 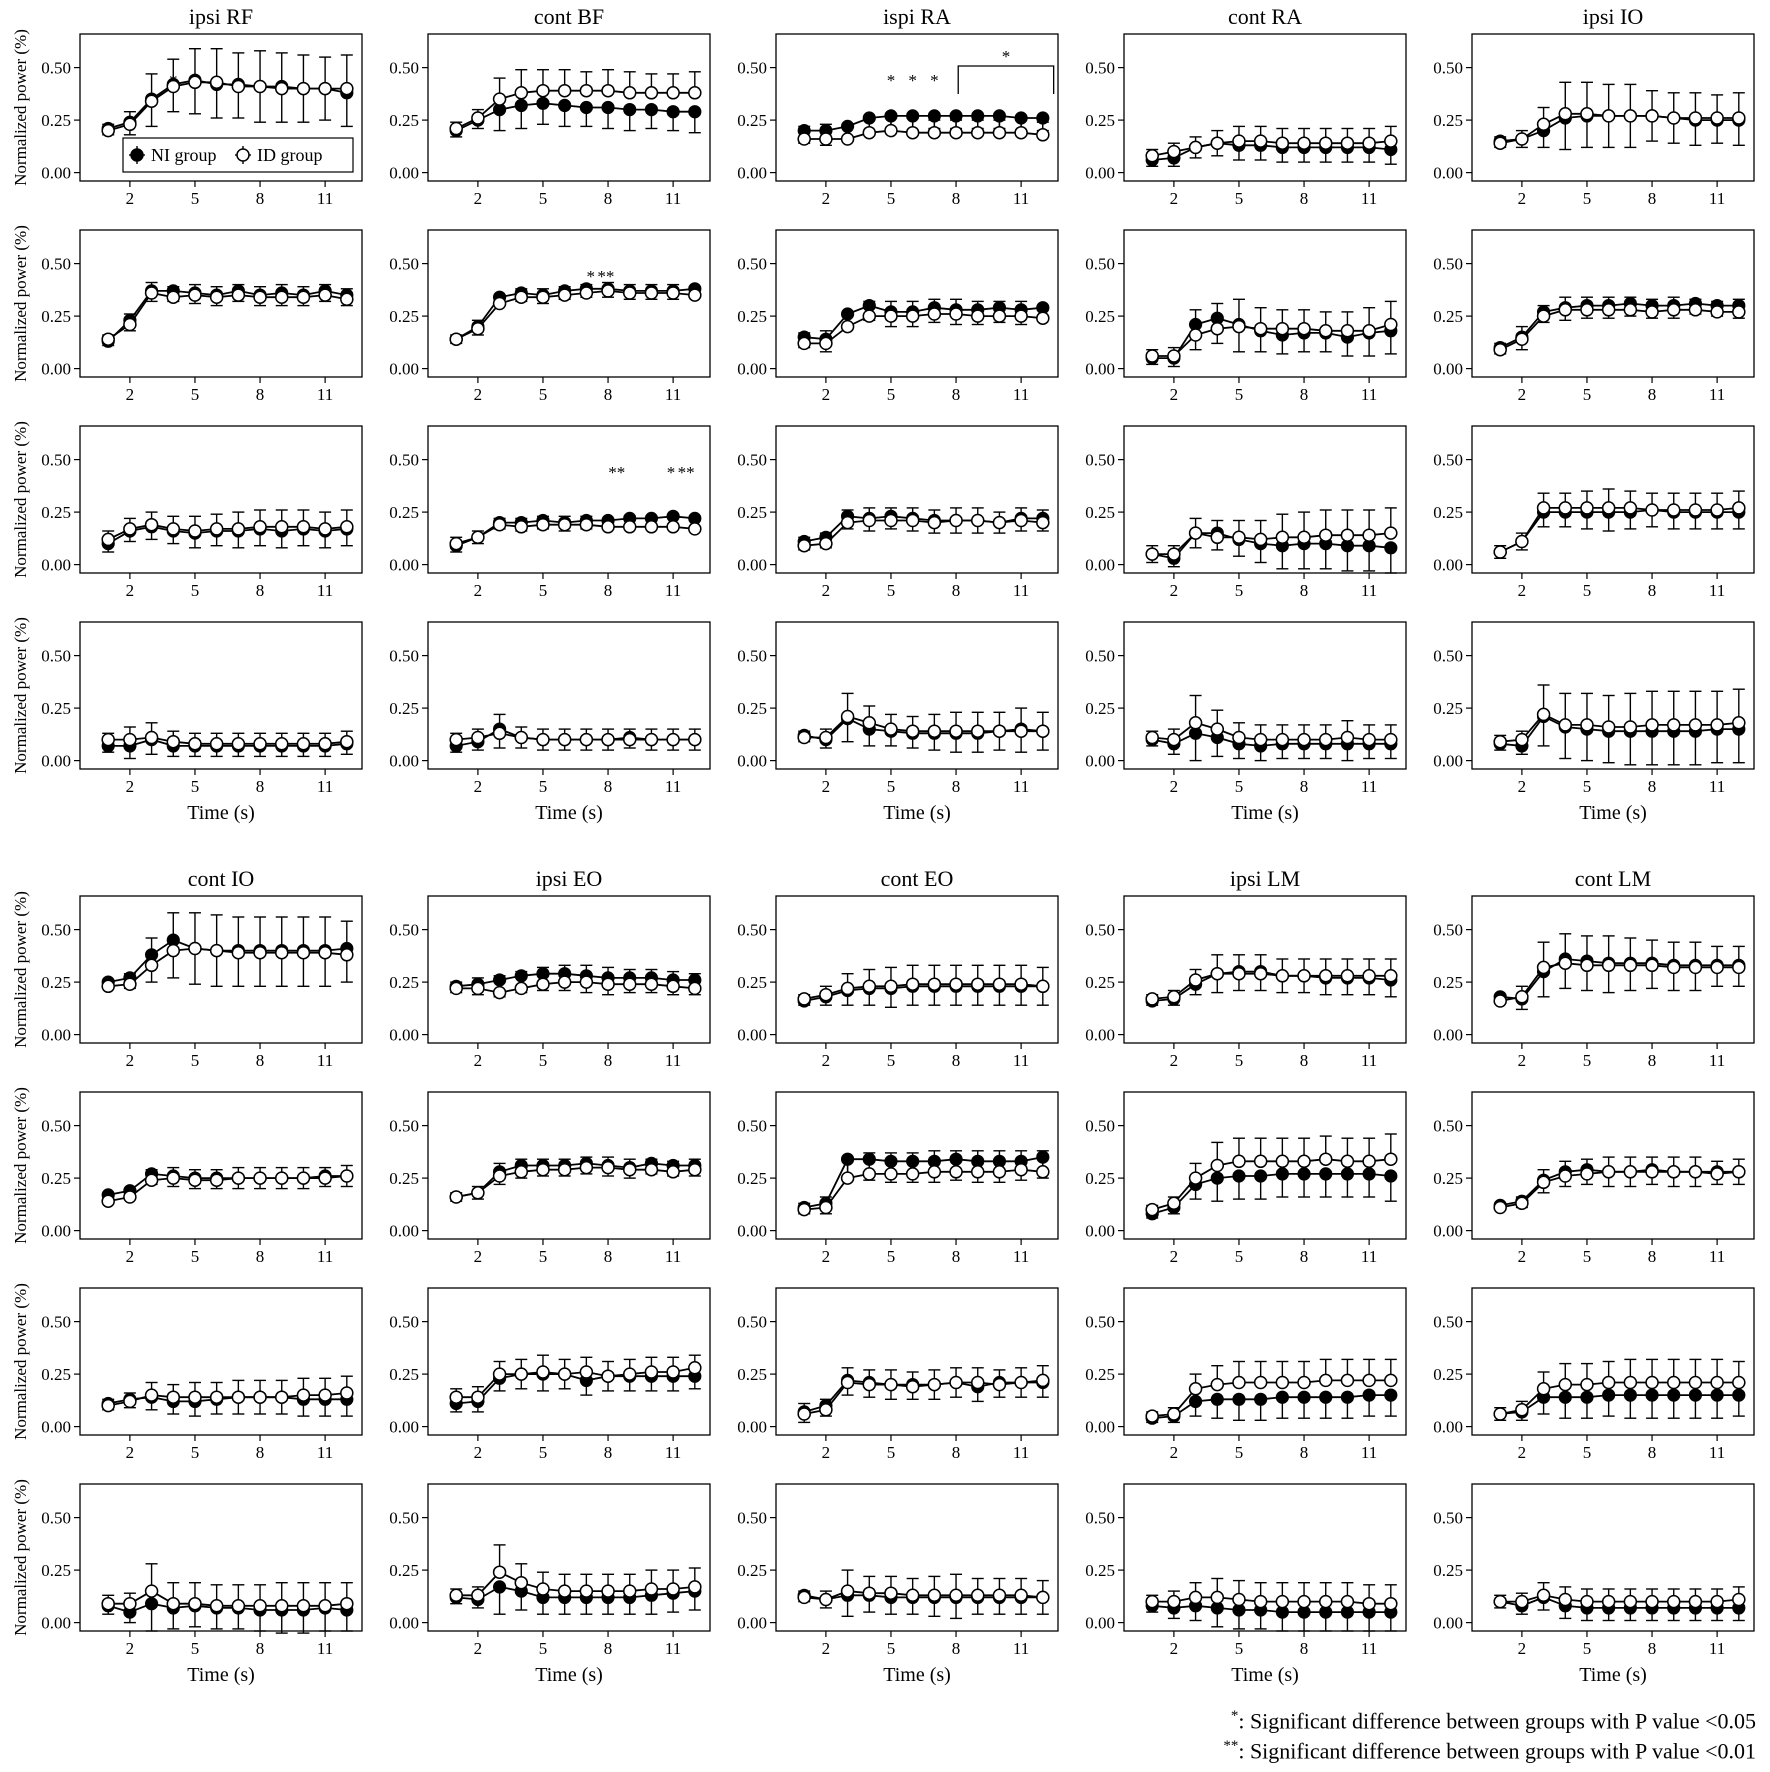 What do you see at coordinates (290, 155) in the screenshot?
I see `legend-label: ID group` at bounding box center [290, 155].